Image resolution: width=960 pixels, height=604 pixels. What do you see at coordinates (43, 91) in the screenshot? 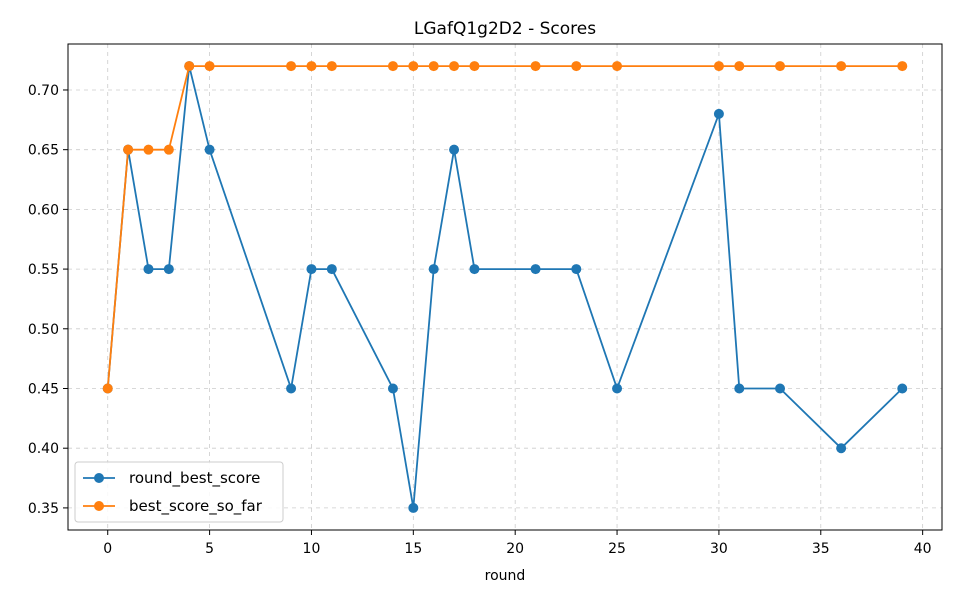
I see `y-tick-label: 0.70` at bounding box center [43, 91].